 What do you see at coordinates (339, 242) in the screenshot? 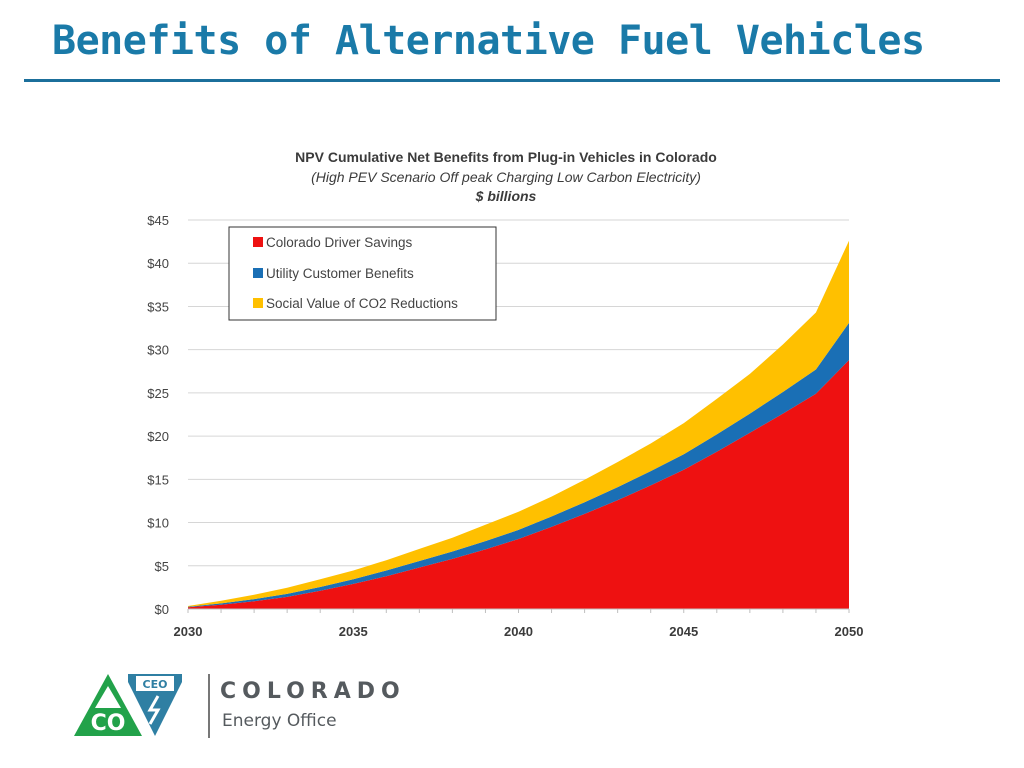
I see `legend-label-driver-savings: Colorado Driver Savings` at bounding box center [339, 242].